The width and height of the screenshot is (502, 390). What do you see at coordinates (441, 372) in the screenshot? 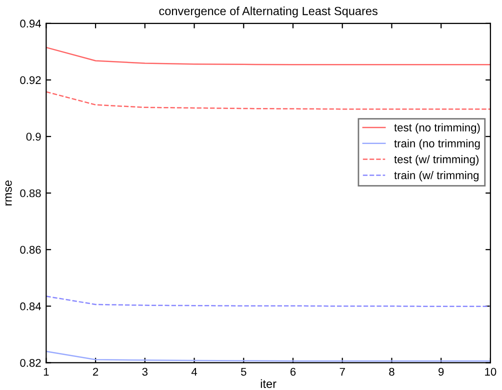
I see `x-tick-label: 9` at bounding box center [441, 372].